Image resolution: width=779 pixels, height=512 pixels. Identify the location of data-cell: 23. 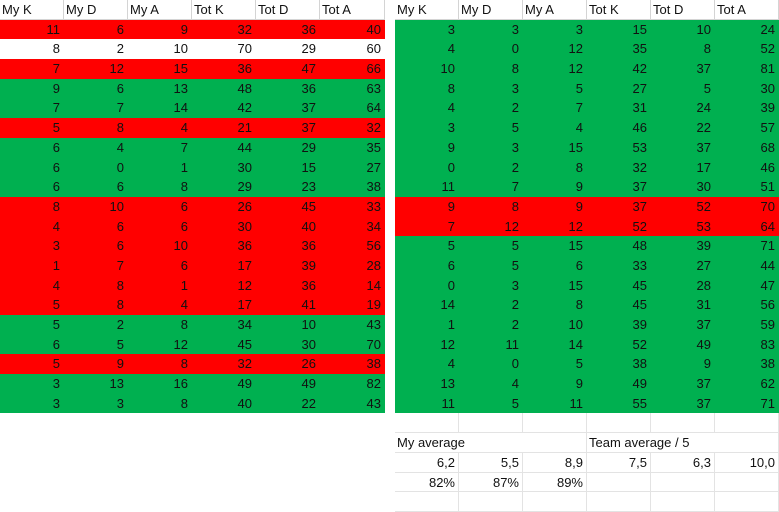
(288, 187).